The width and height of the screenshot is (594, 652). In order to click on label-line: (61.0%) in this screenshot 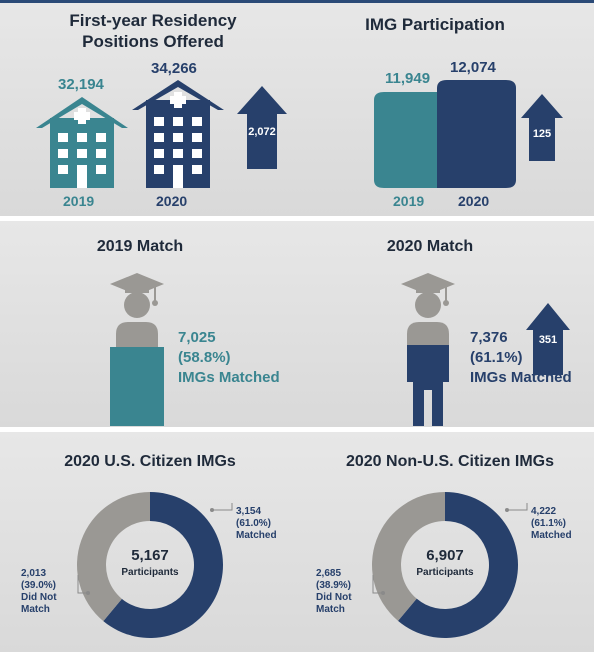, I will do `click(254, 523)`.